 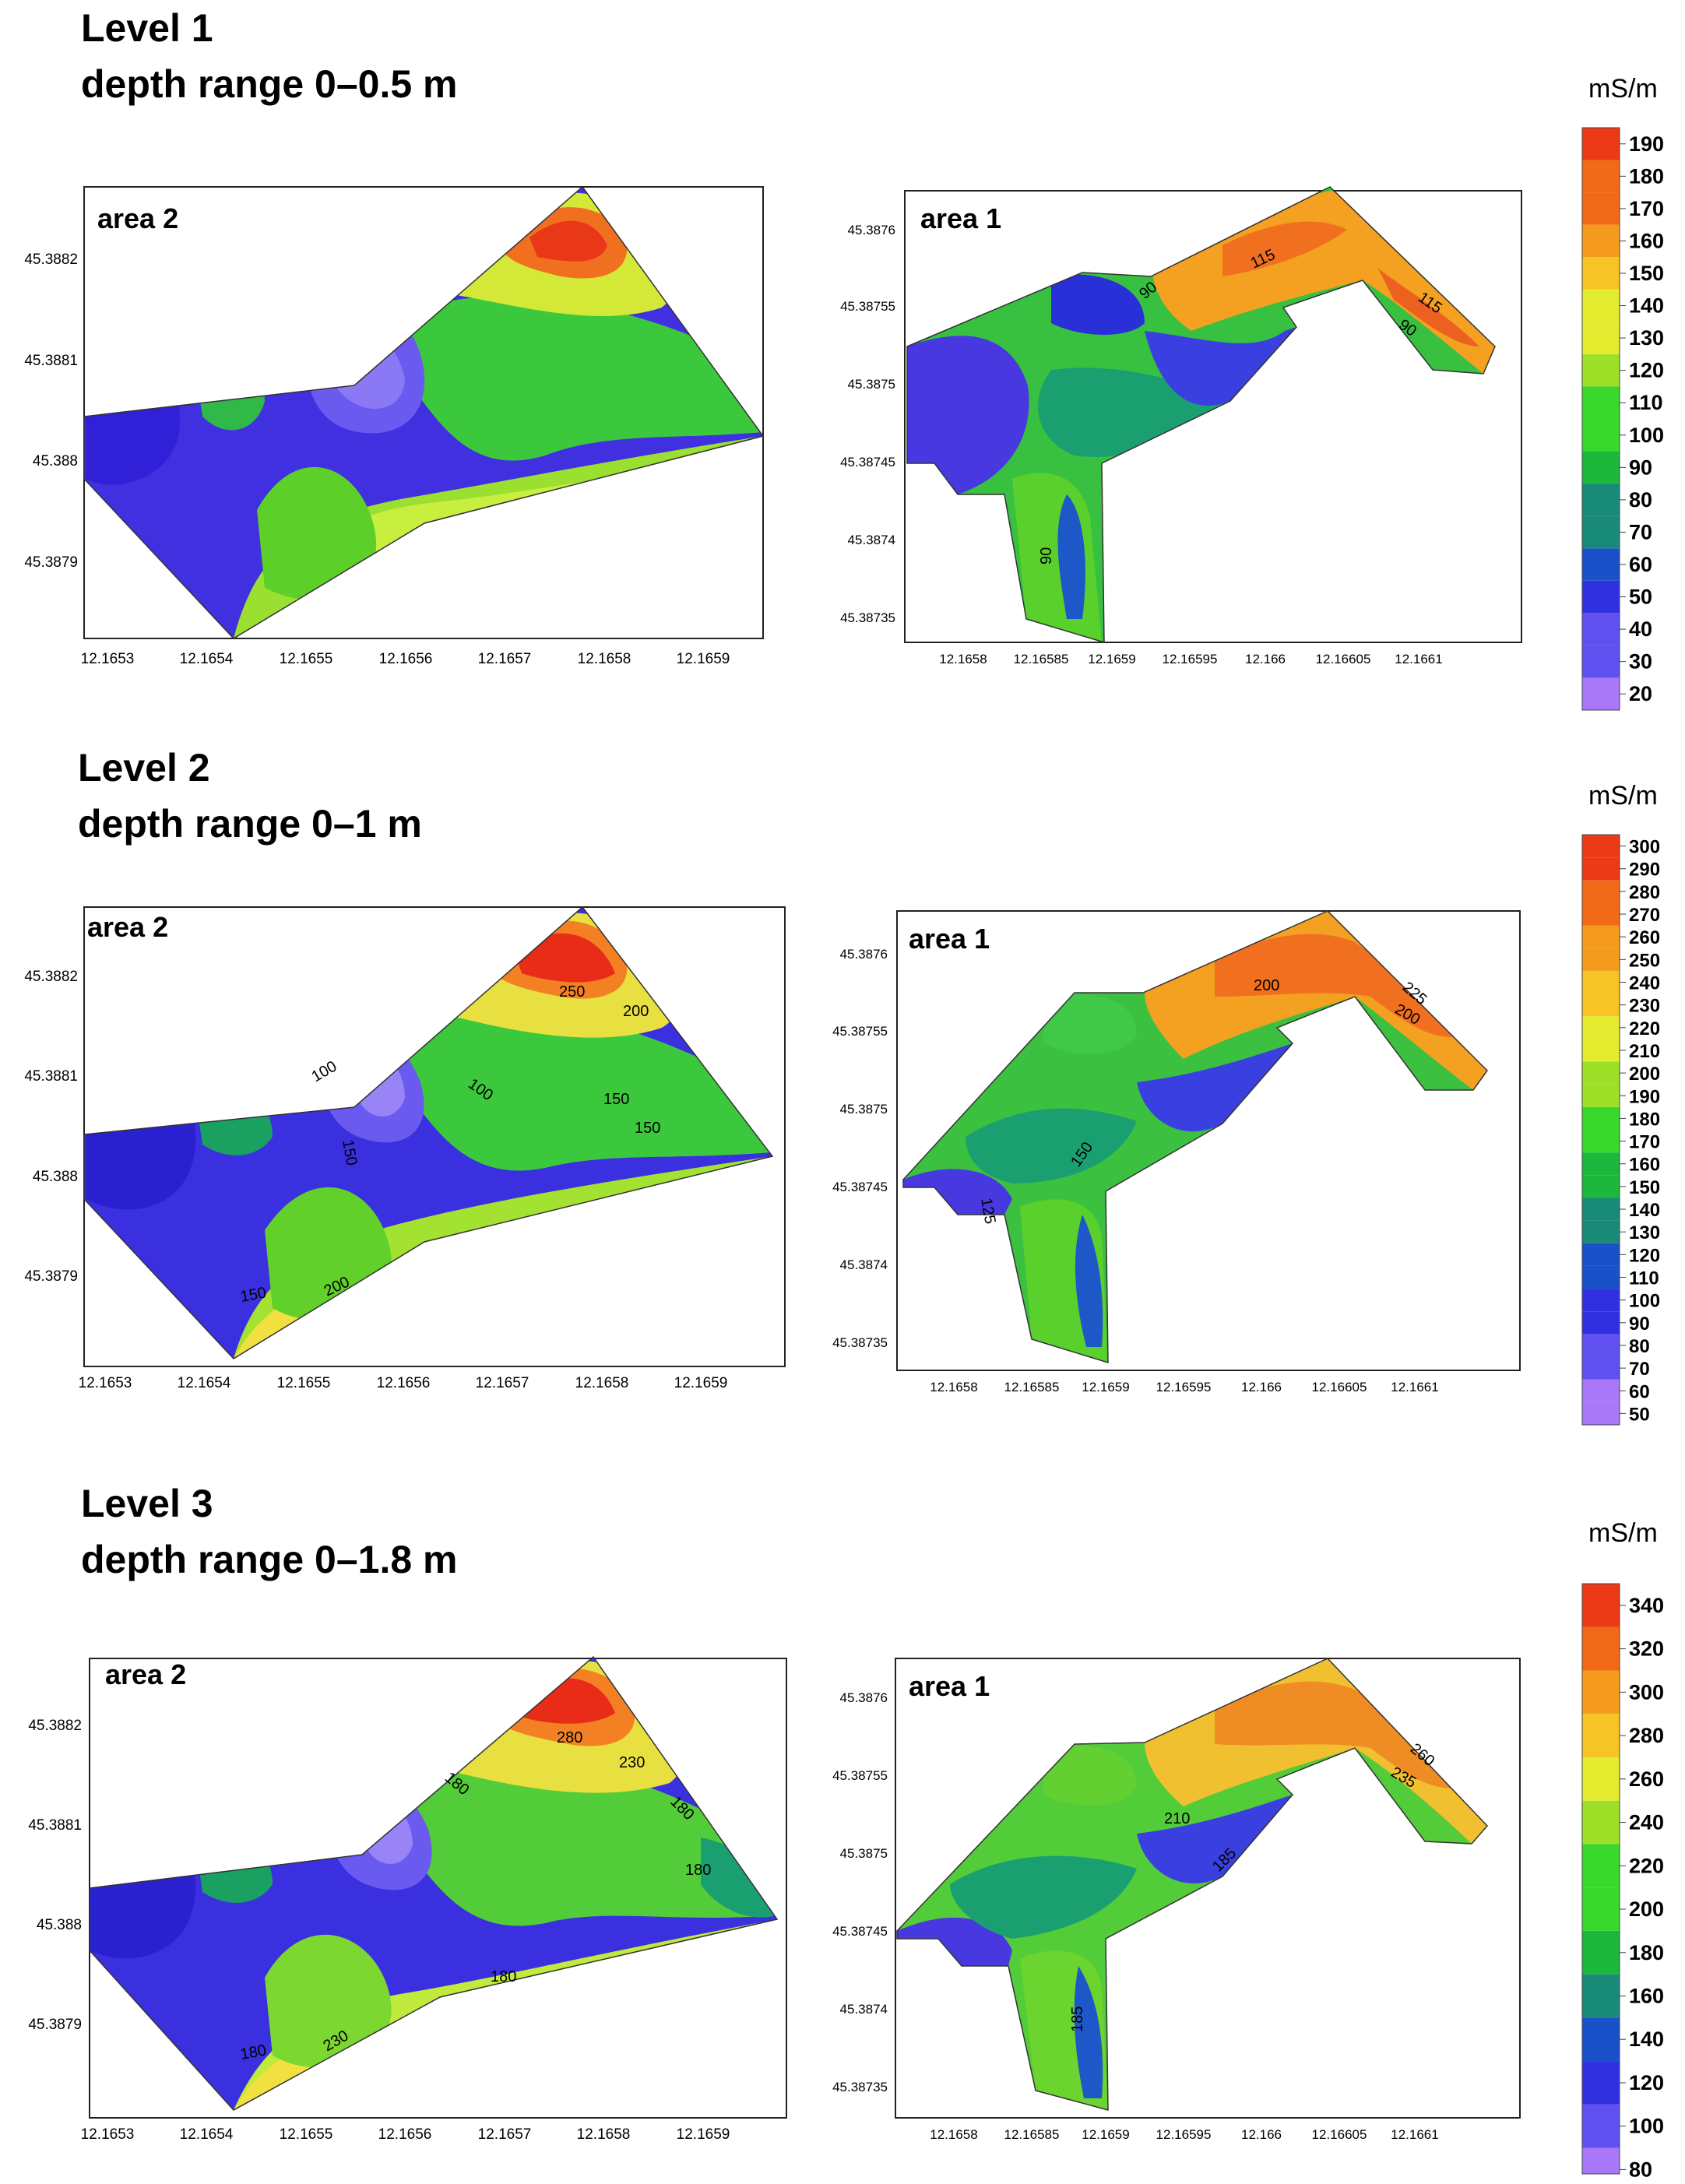 I want to click on color-scale-tick-label: 110, so click(x=1646, y=403).